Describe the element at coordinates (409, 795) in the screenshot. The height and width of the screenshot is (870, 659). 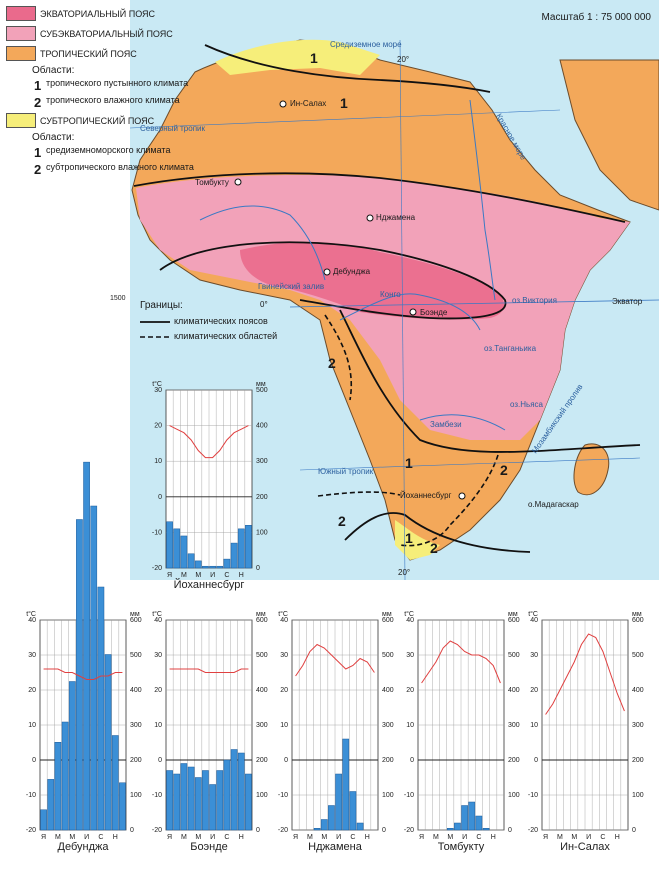
I see `temp-tick-label: -10` at that location.